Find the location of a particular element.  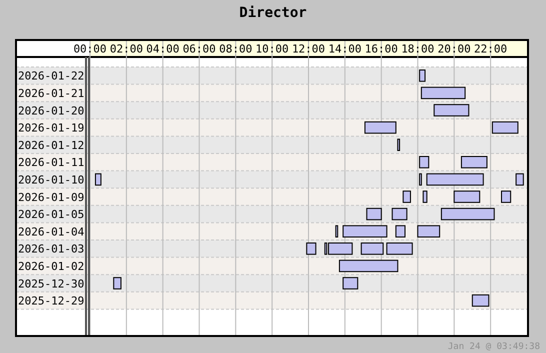

y-tick-label: 2026-01-21 is located at coordinates (51, 93).